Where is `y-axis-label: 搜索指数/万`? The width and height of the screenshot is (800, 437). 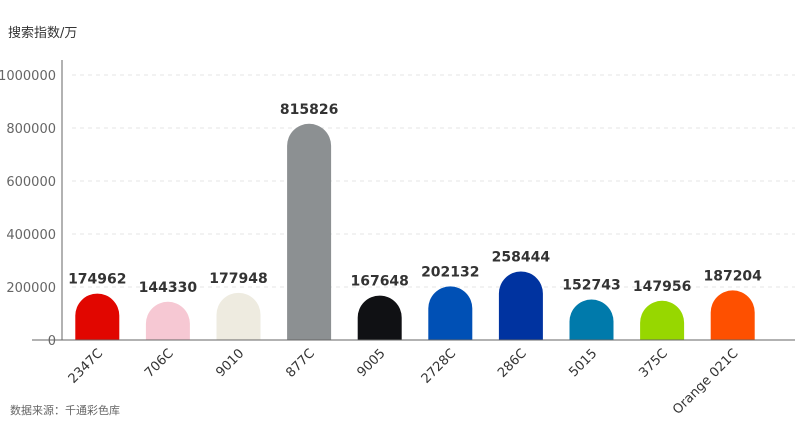
y-axis-label: 搜索指数/万 is located at coordinates (42, 33).